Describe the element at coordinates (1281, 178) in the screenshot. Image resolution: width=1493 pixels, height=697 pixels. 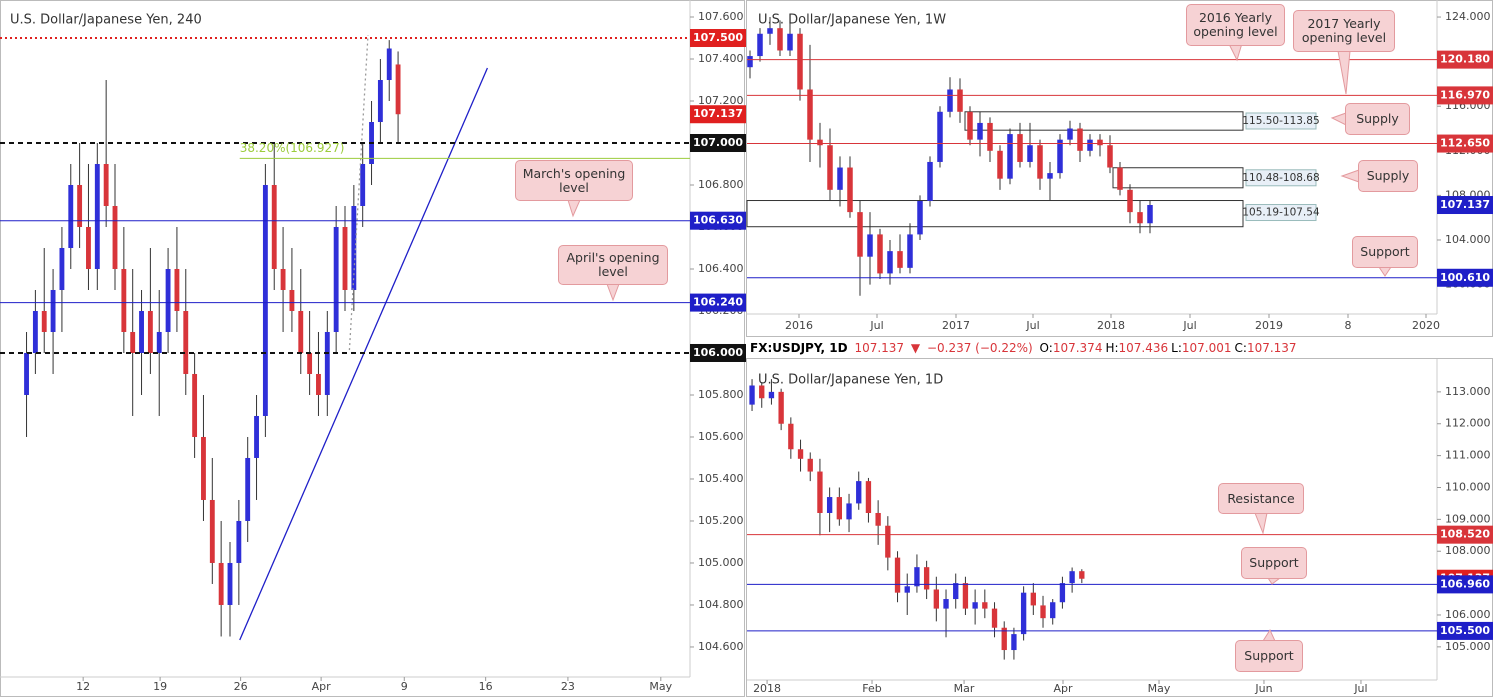
I see `zone-label-box` at that location.